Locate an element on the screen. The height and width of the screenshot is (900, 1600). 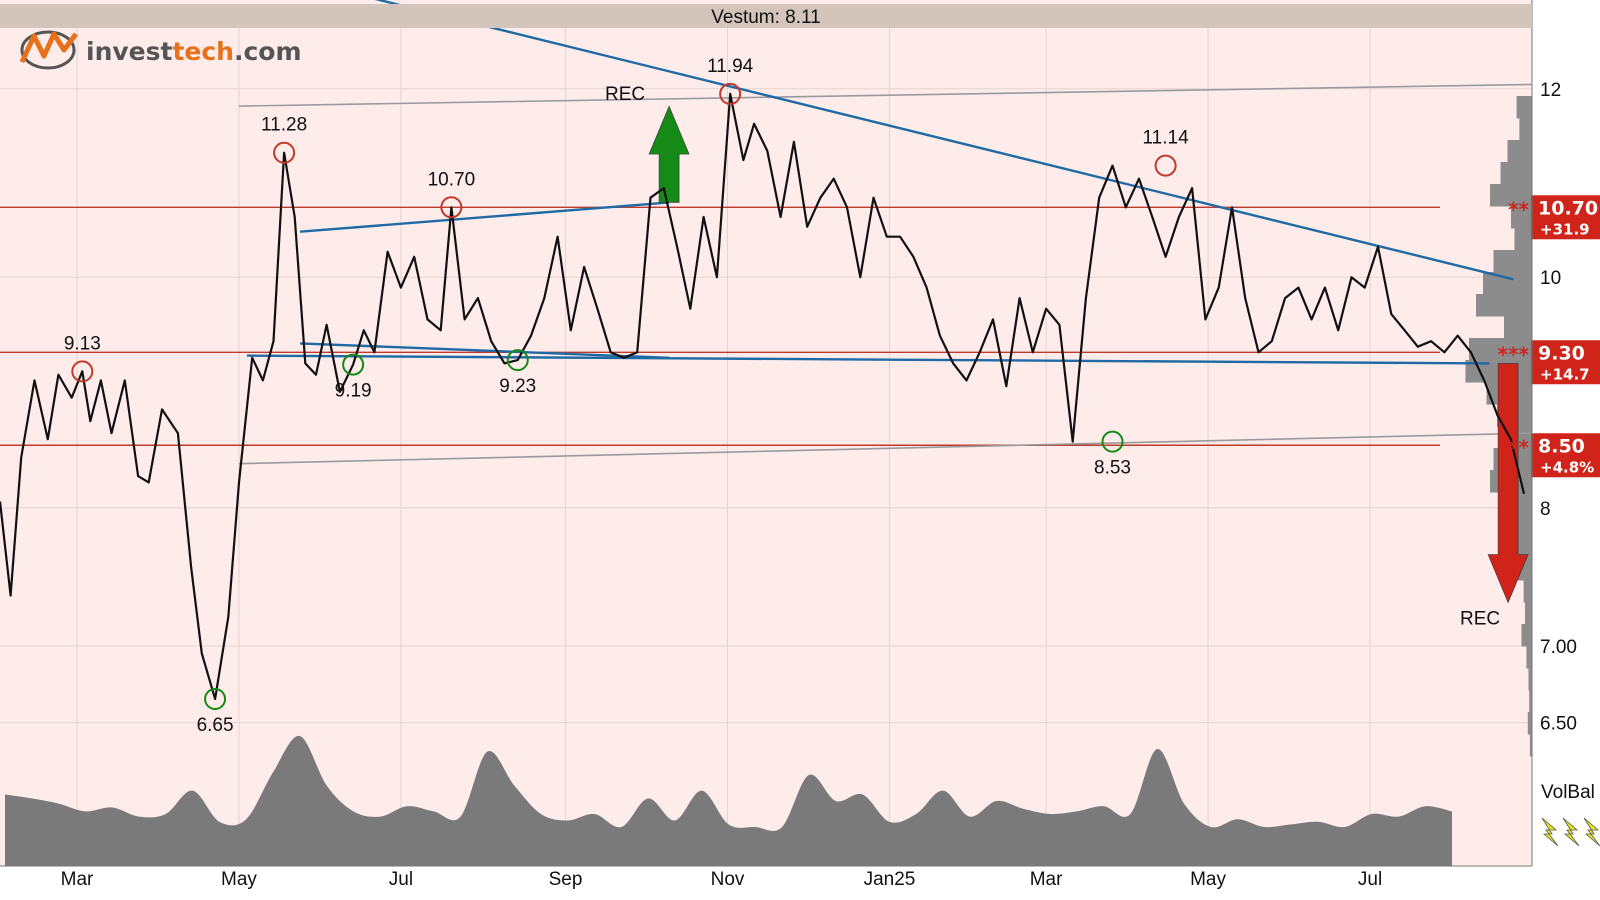
chart-title: Vestum: 8.11 is located at coordinates (766, 17).